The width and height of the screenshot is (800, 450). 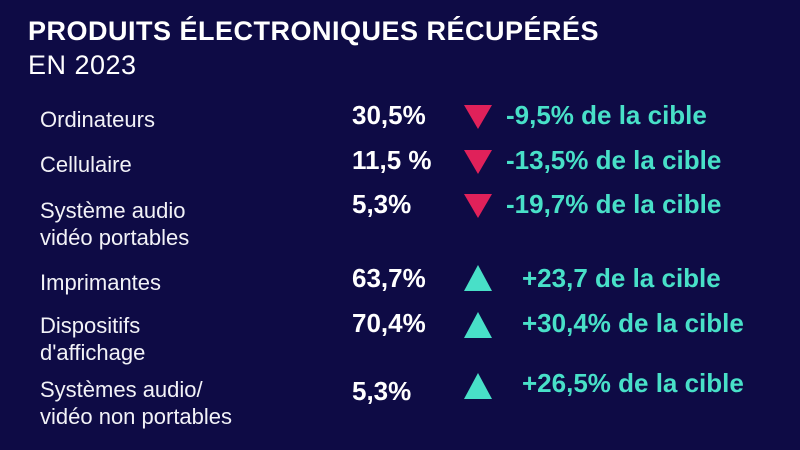 What do you see at coordinates (97, 119) in the screenshot?
I see `row-category: Ordinateurs` at bounding box center [97, 119].